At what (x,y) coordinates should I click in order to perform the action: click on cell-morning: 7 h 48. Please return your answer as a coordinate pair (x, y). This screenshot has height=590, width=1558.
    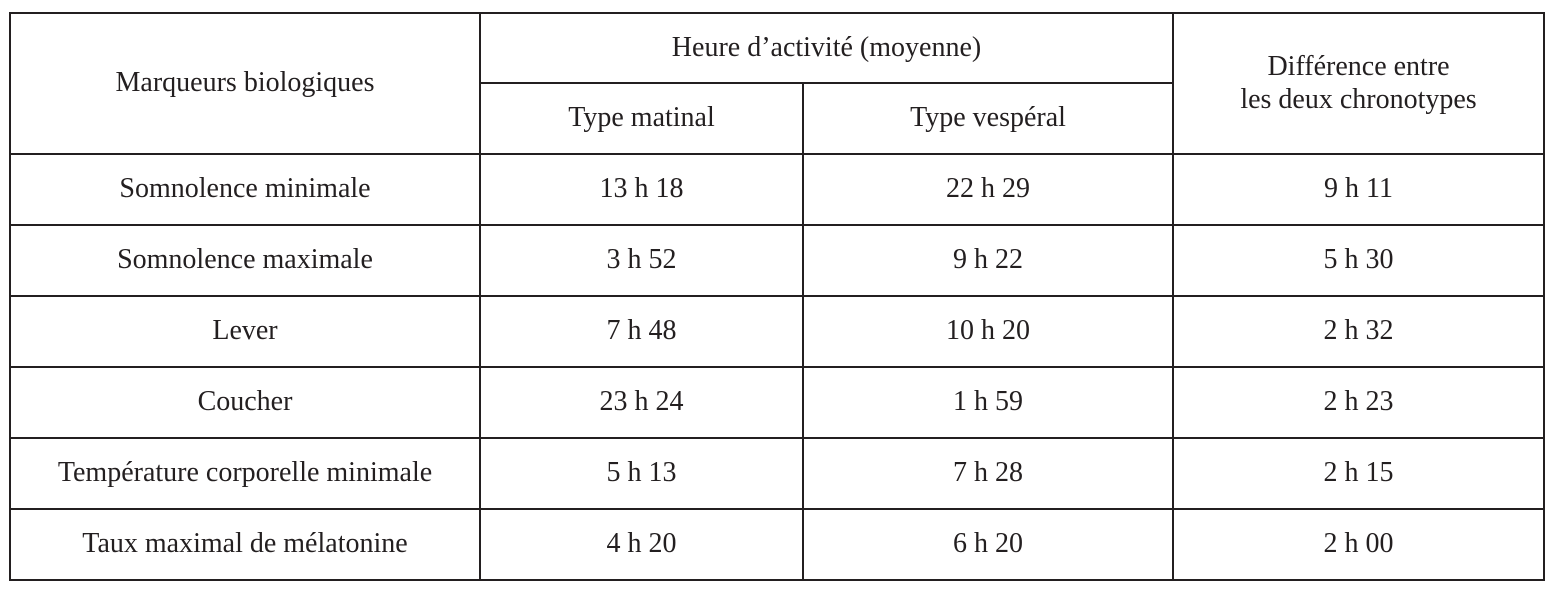
    Looking at the image, I should click on (641, 331).